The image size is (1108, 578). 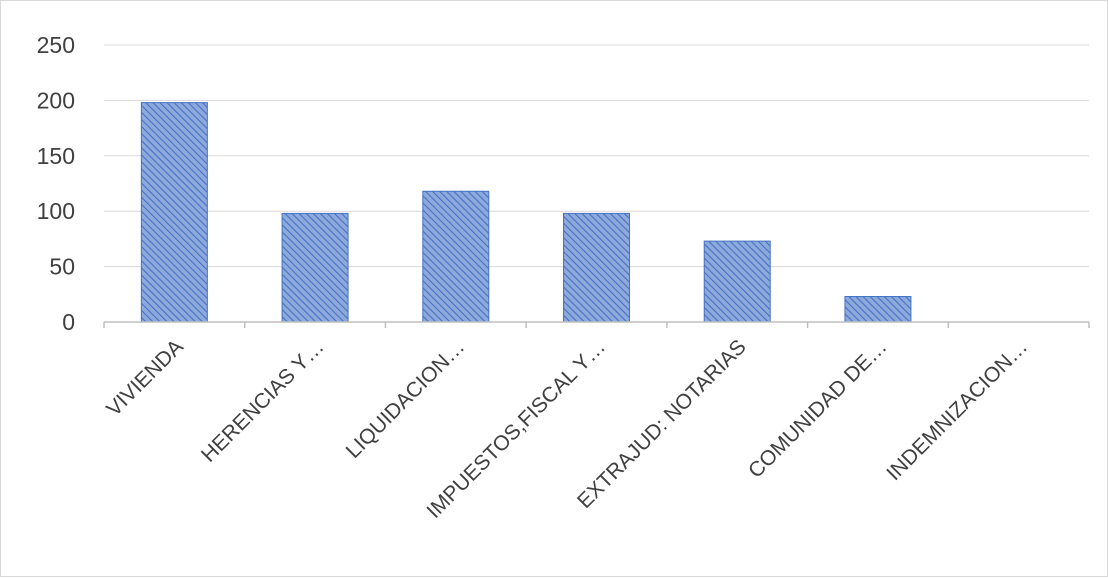 What do you see at coordinates (56, 211) in the screenshot?
I see `y-tick-label: 100` at bounding box center [56, 211].